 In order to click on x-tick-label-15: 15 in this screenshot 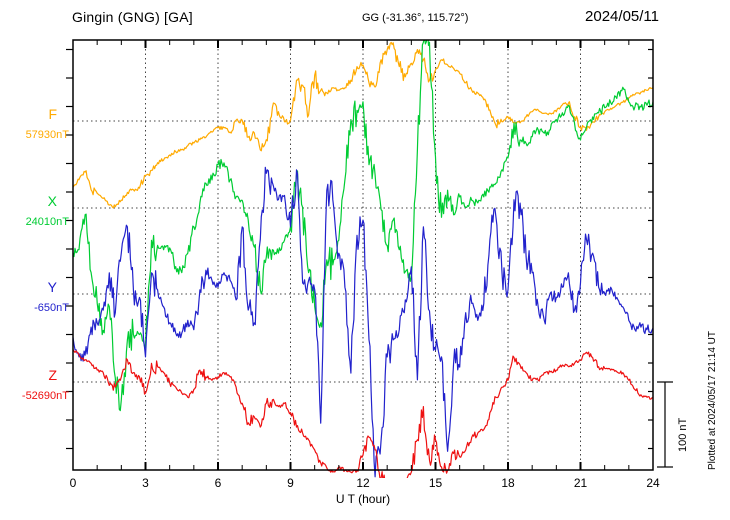, I will do `click(435, 483)`.